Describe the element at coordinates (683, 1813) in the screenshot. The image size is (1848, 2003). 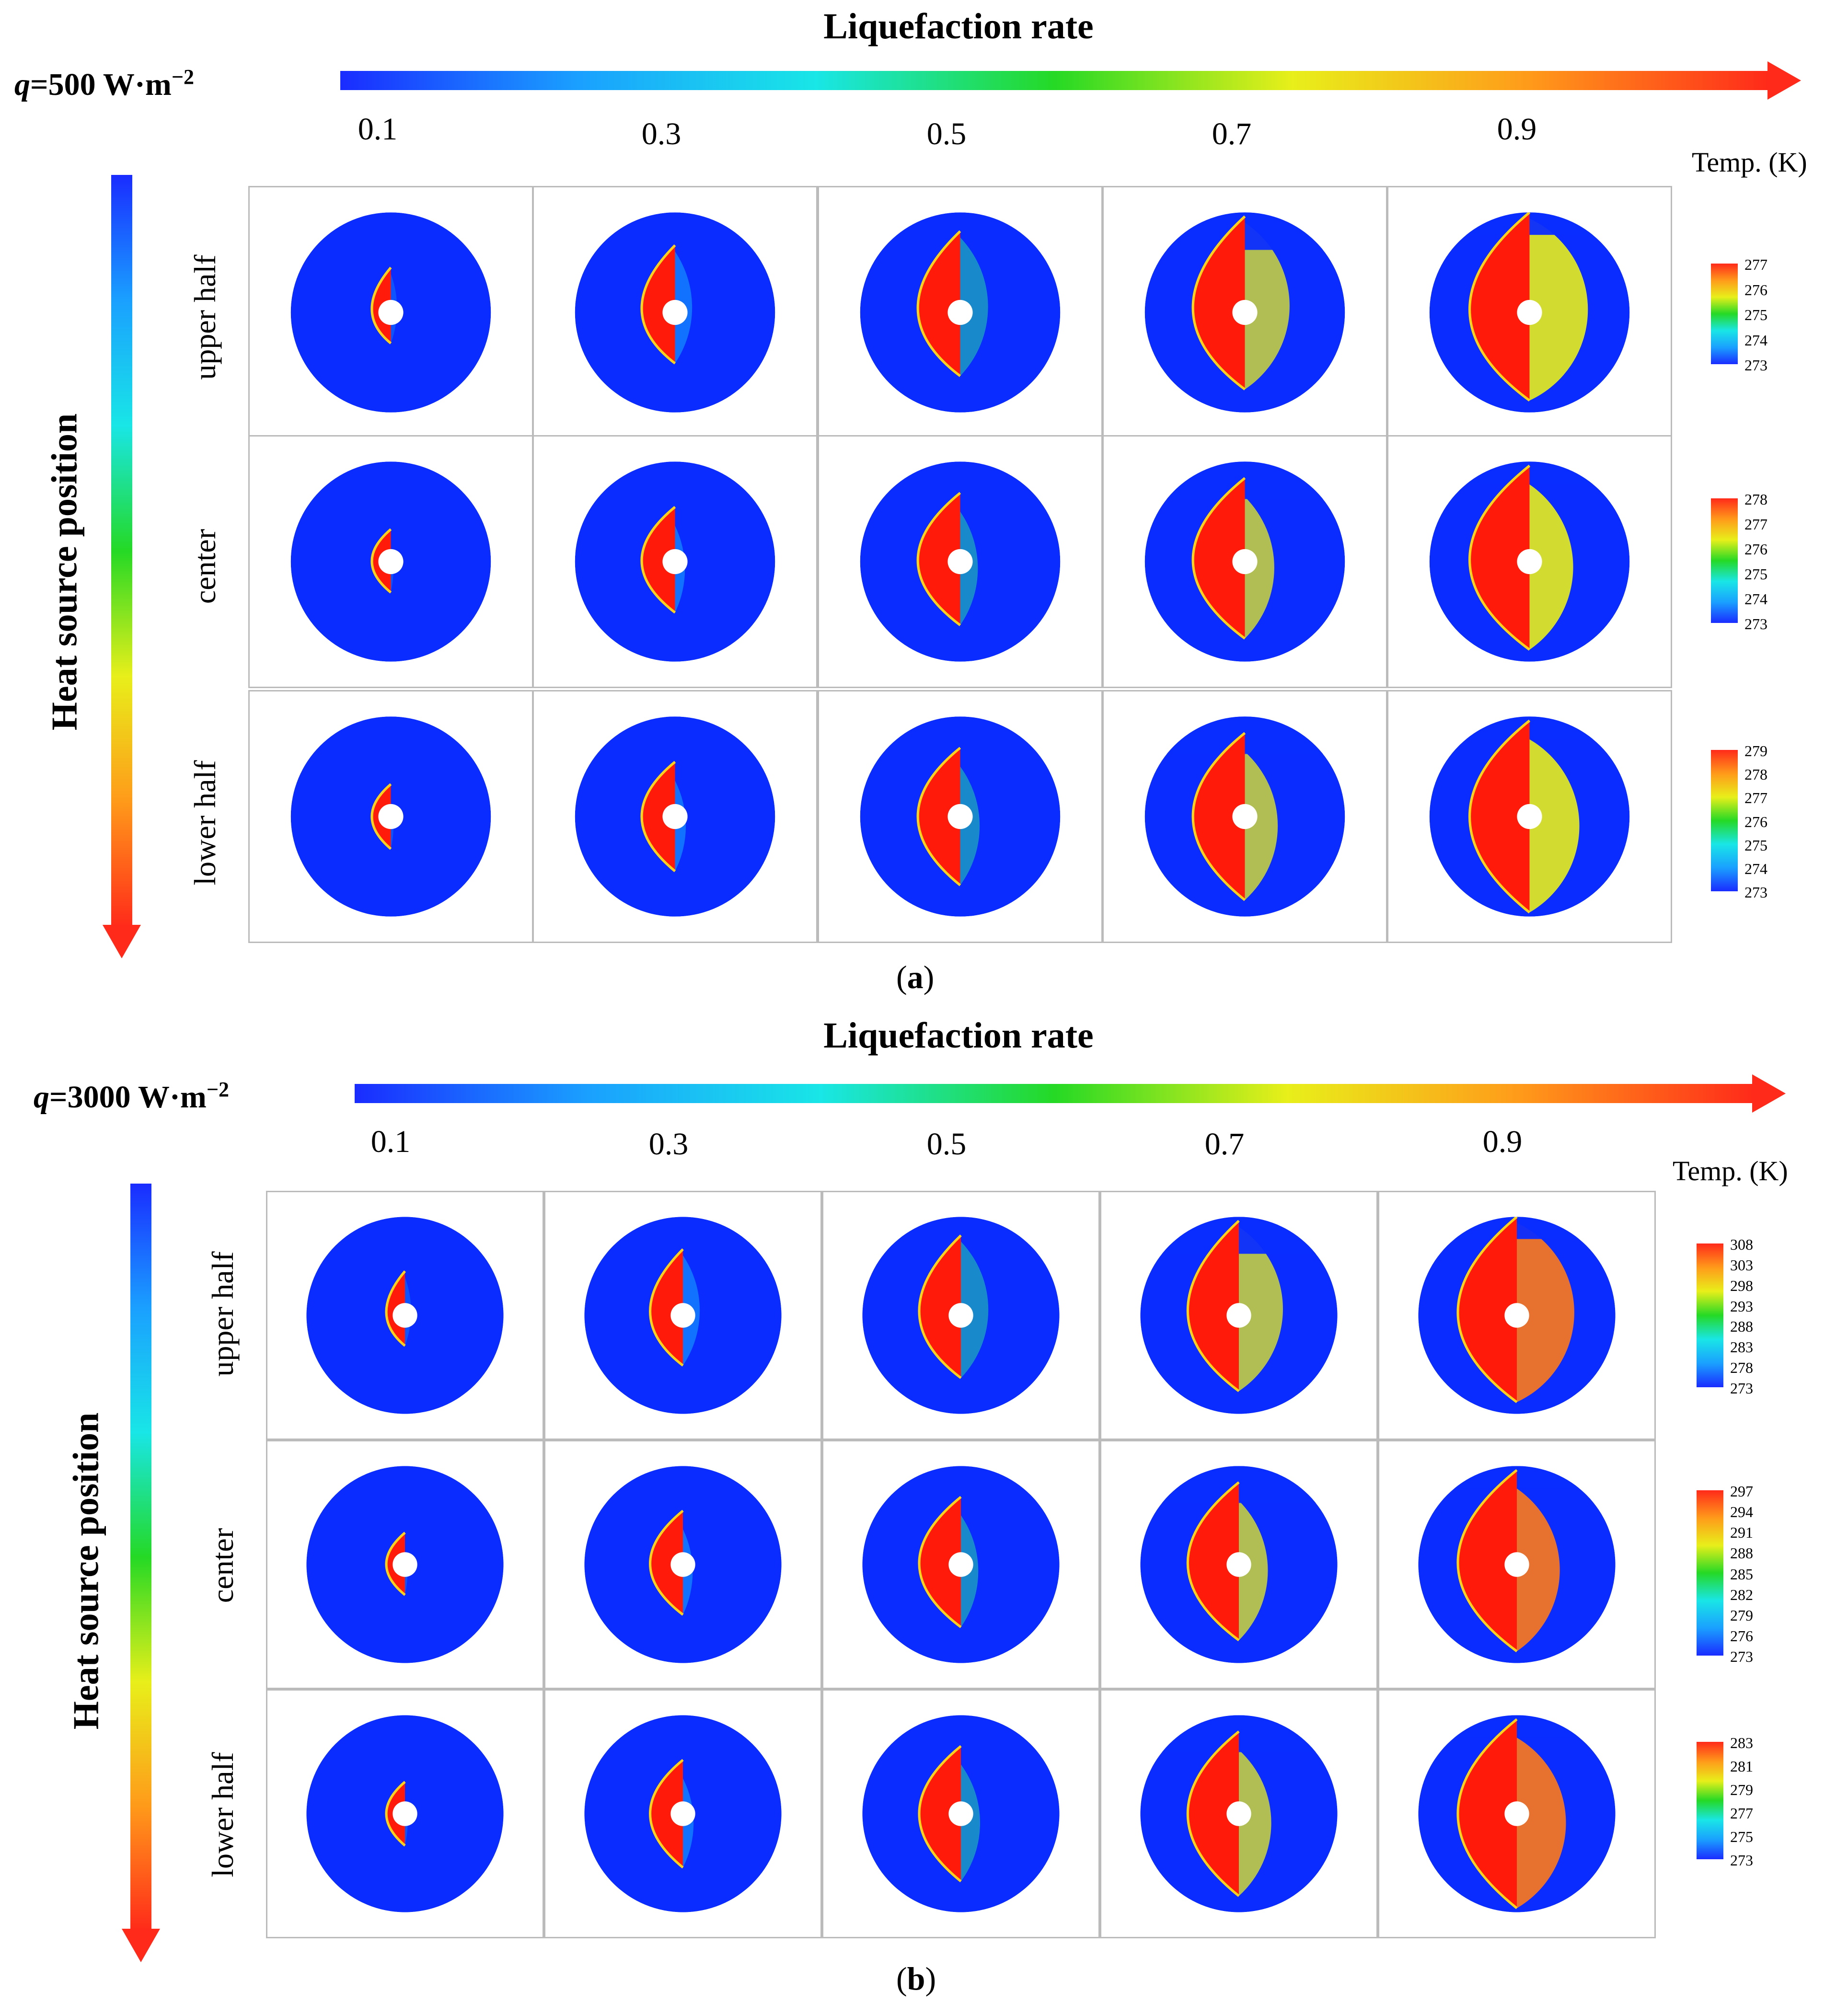
I see `contour-cell-lower-half-rate-0.3` at that location.